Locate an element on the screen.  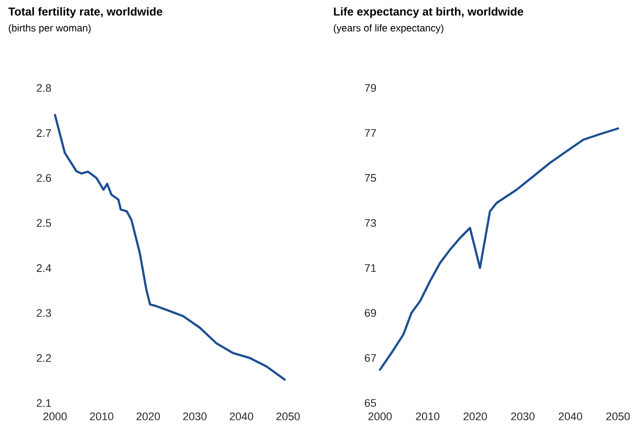
y-tick-label: 67 is located at coordinates (370, 358).